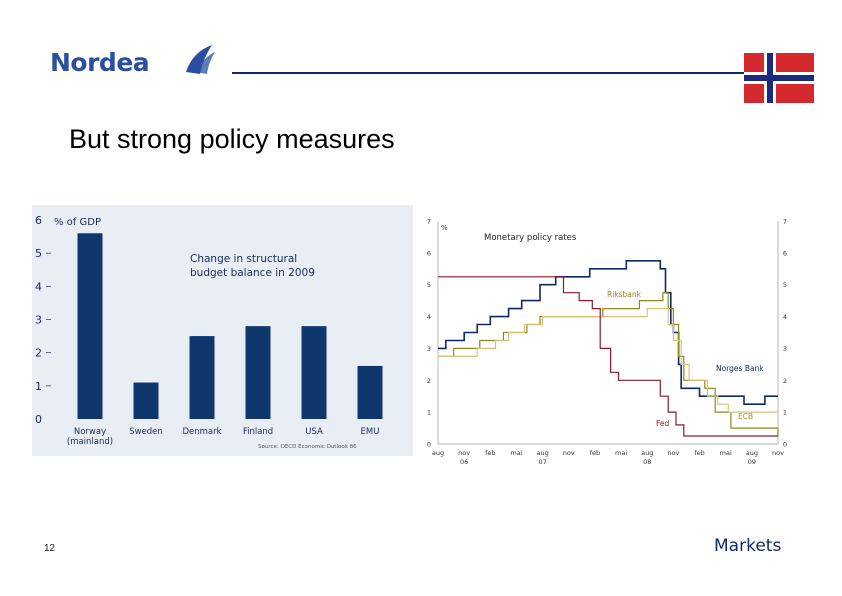  I want to click on series-label-fed: Fed, so click(663, 423).